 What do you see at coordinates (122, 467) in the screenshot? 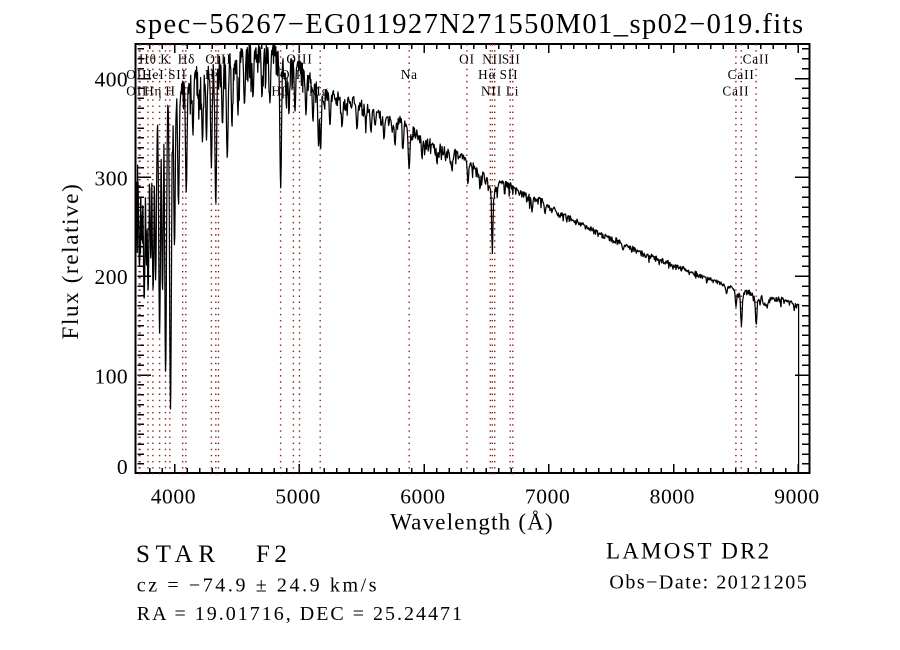
I see `svg-text: 0` at bounding box center [122, 467].